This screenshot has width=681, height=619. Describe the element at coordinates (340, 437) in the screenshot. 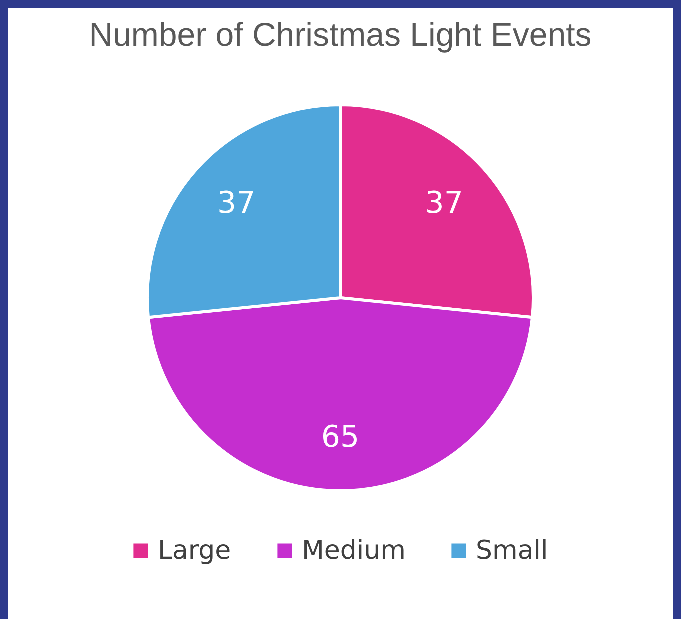

I see `data-label: 65` at that location.